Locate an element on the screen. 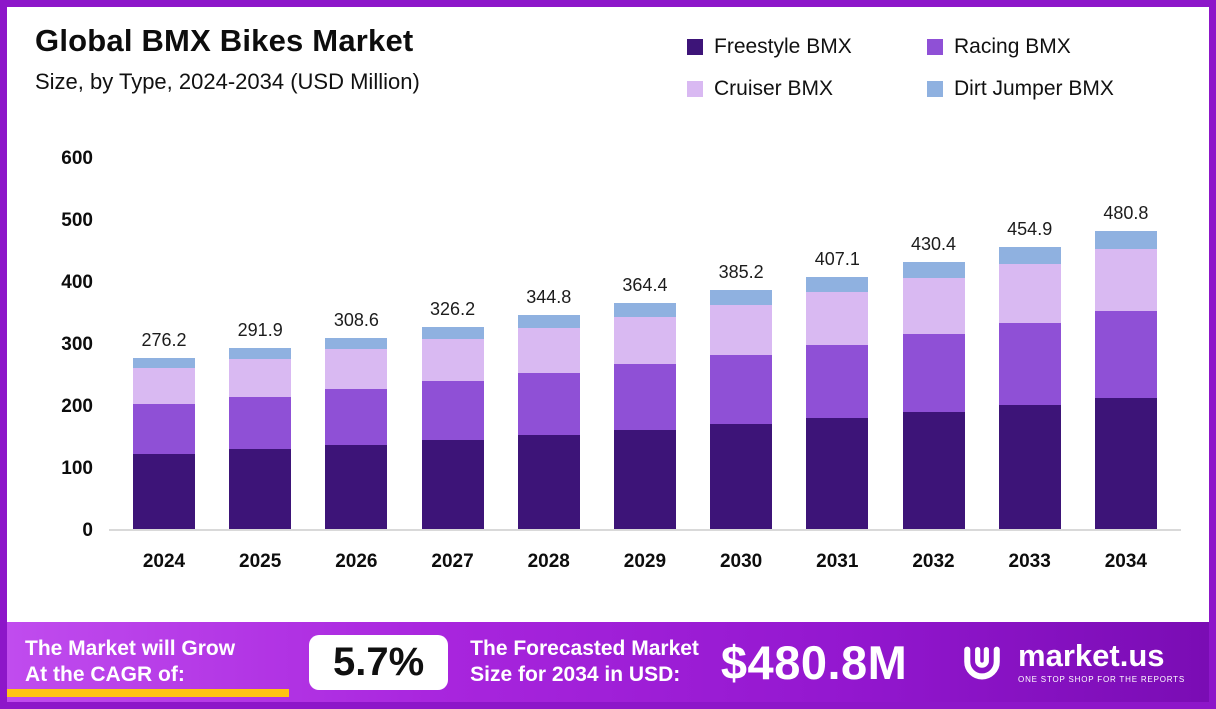 Image resolution: width=1216 pixels, height=709 pixels. cagr-label-block: The Market will Grow At the CAGR of: is located at coordinates (148, 662).